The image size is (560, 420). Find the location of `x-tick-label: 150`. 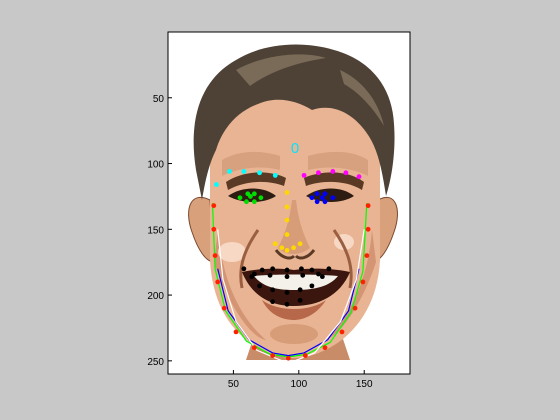

x-tick-label: 150 is located at coordinates (364, 384).